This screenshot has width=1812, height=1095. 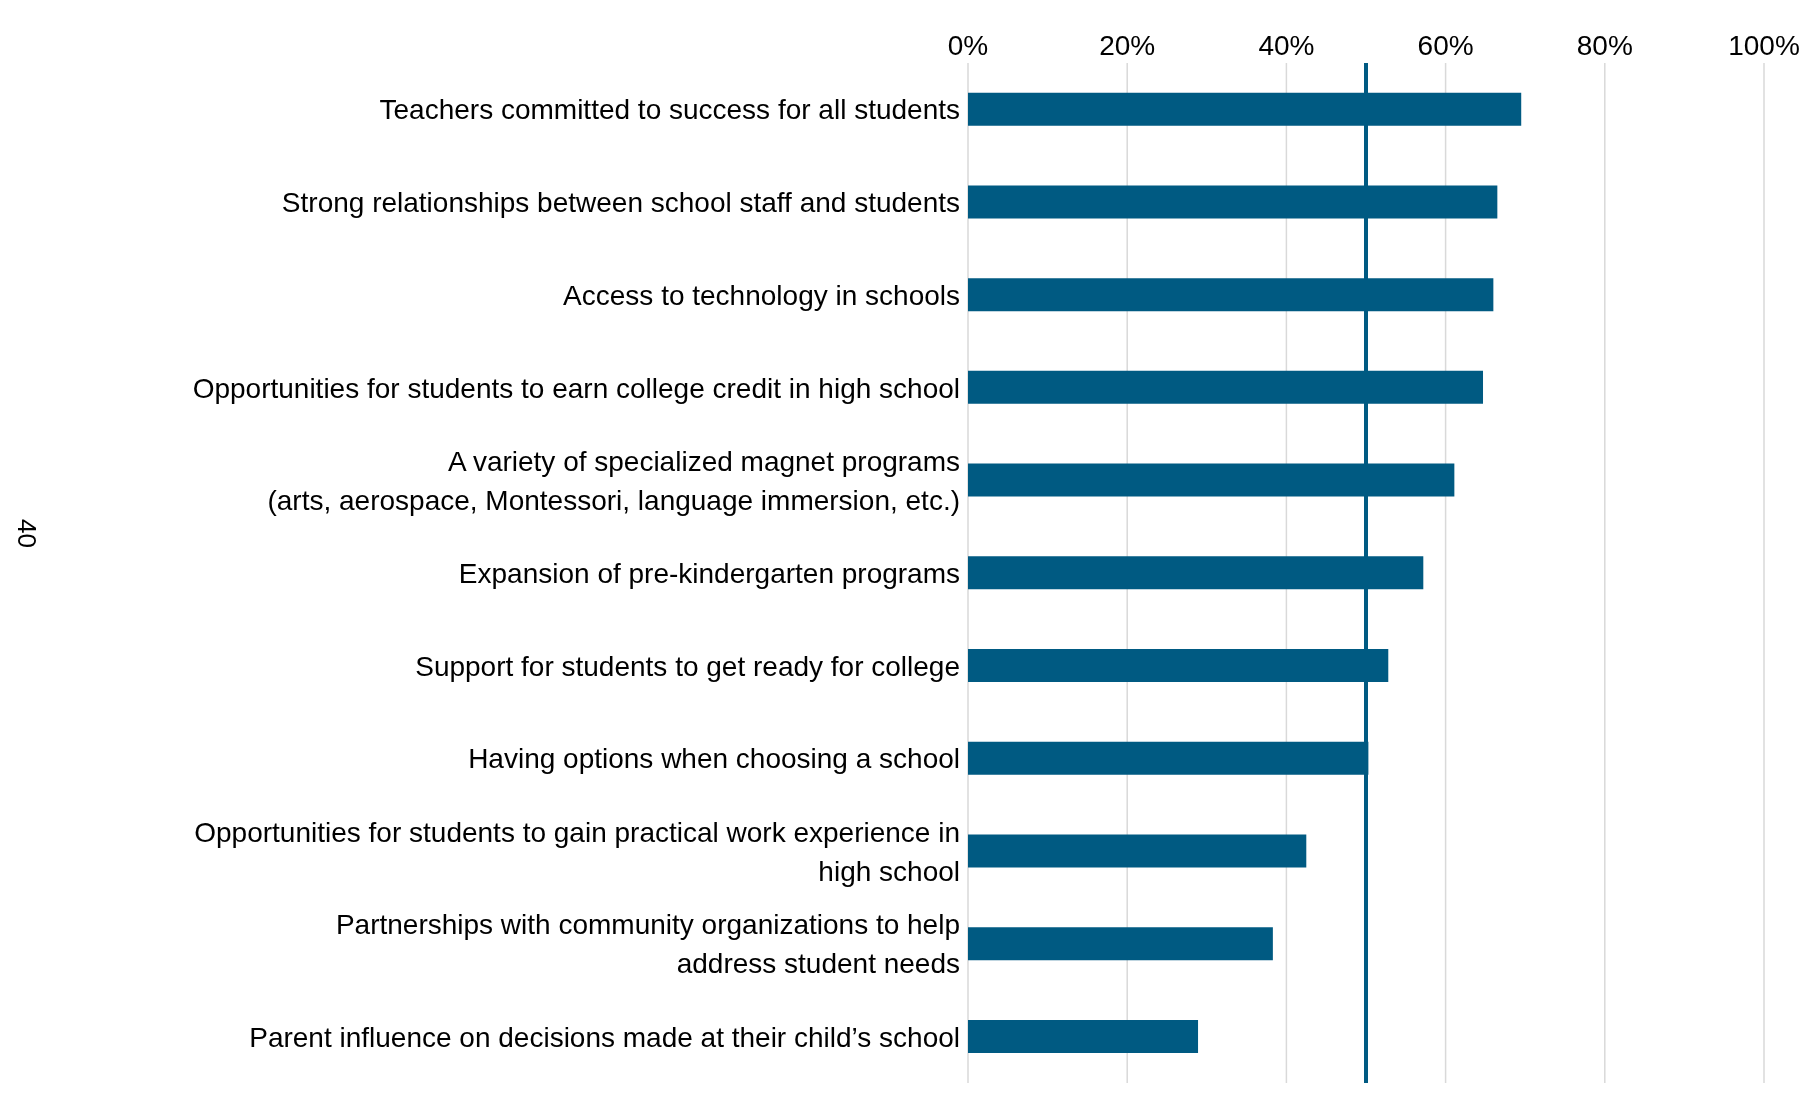 What do you see at coordinates (647, 943) in the screenshot?
I see `y-tick-label: Partnerships with community organizations to help address student needs` at bounding box center [647, 943].